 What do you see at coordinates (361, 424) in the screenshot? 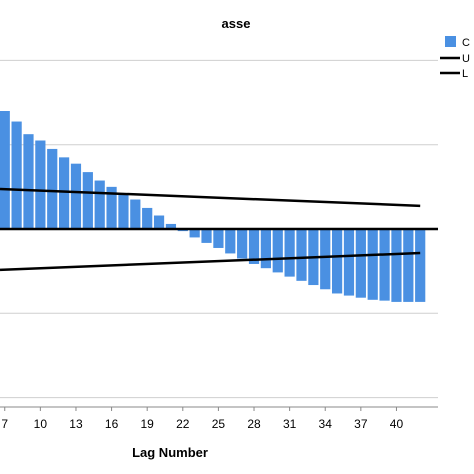
I see `x-tick-label-37: 37` at bounding box center [361, 424].